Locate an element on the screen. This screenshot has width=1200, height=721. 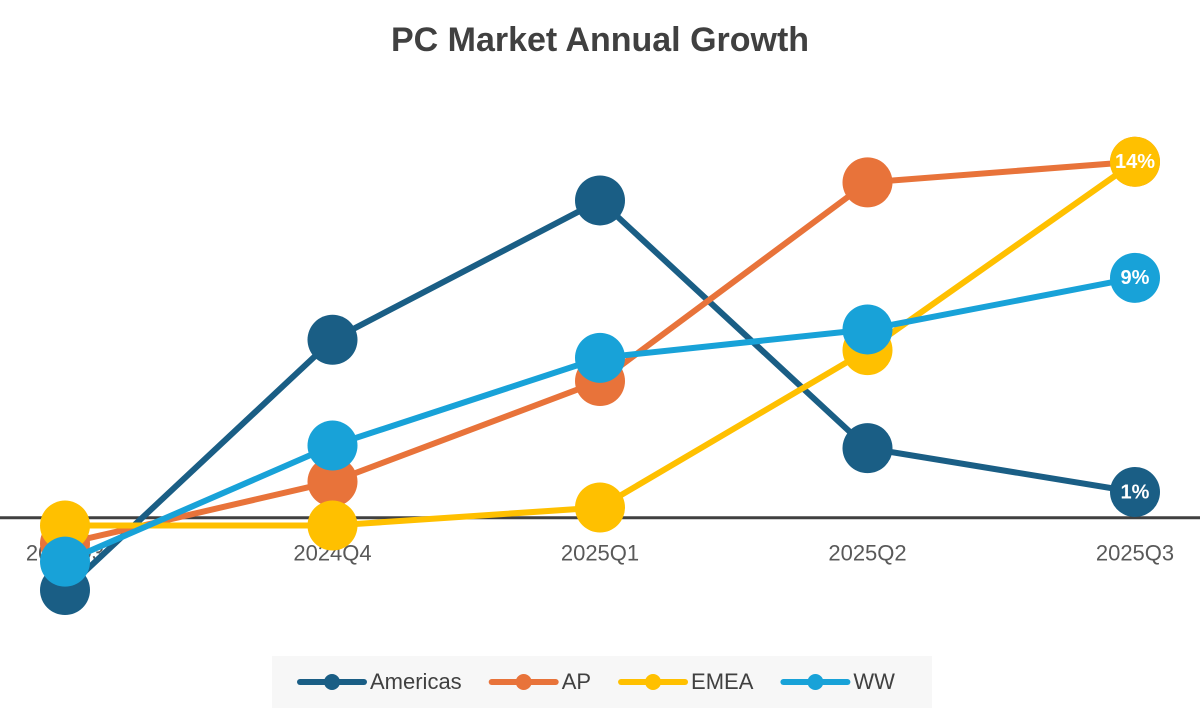
data-label: 1% is located at coordinates (1135, 492).